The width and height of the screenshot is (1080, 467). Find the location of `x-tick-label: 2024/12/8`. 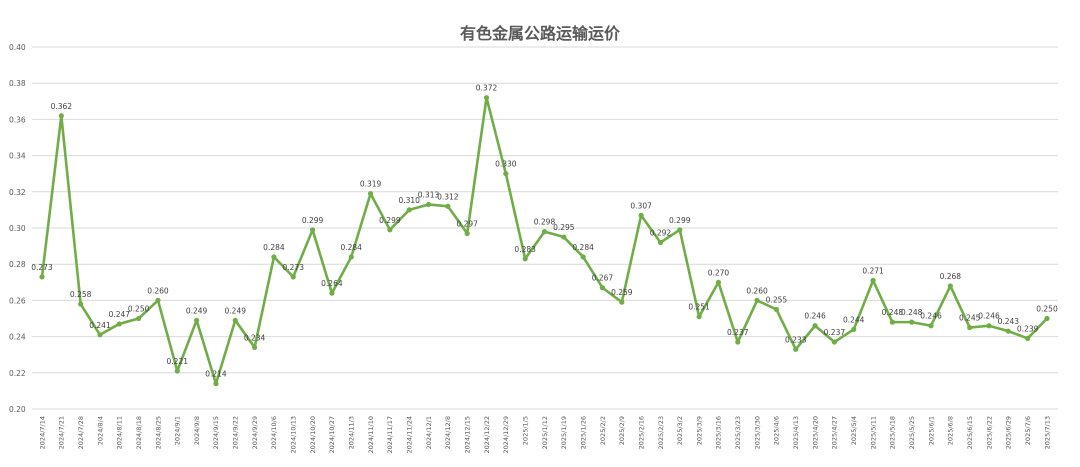

x-tick-label: 2024/12/8 is located at coordinates (448, 432).